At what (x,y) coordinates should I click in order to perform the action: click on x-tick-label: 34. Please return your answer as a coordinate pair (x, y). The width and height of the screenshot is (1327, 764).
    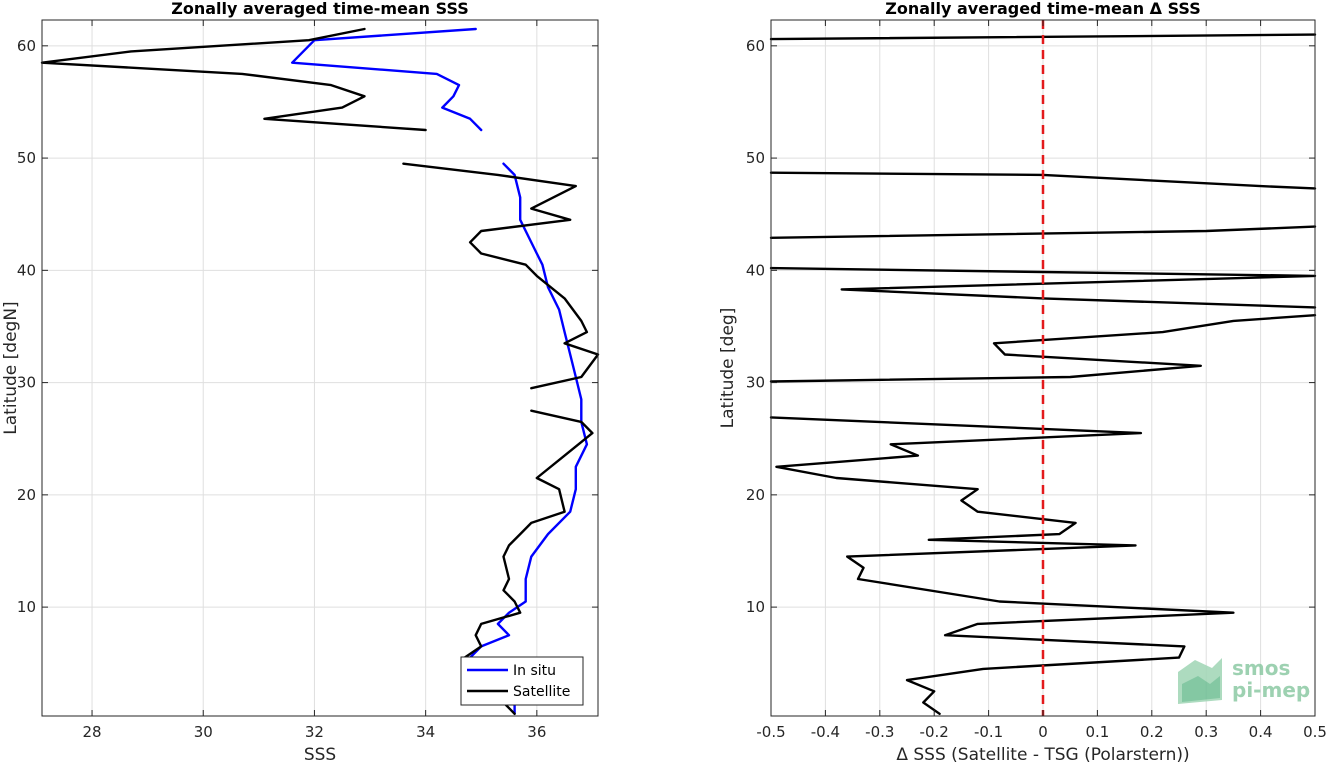
    Looking at the image, I should click on (425, 732).